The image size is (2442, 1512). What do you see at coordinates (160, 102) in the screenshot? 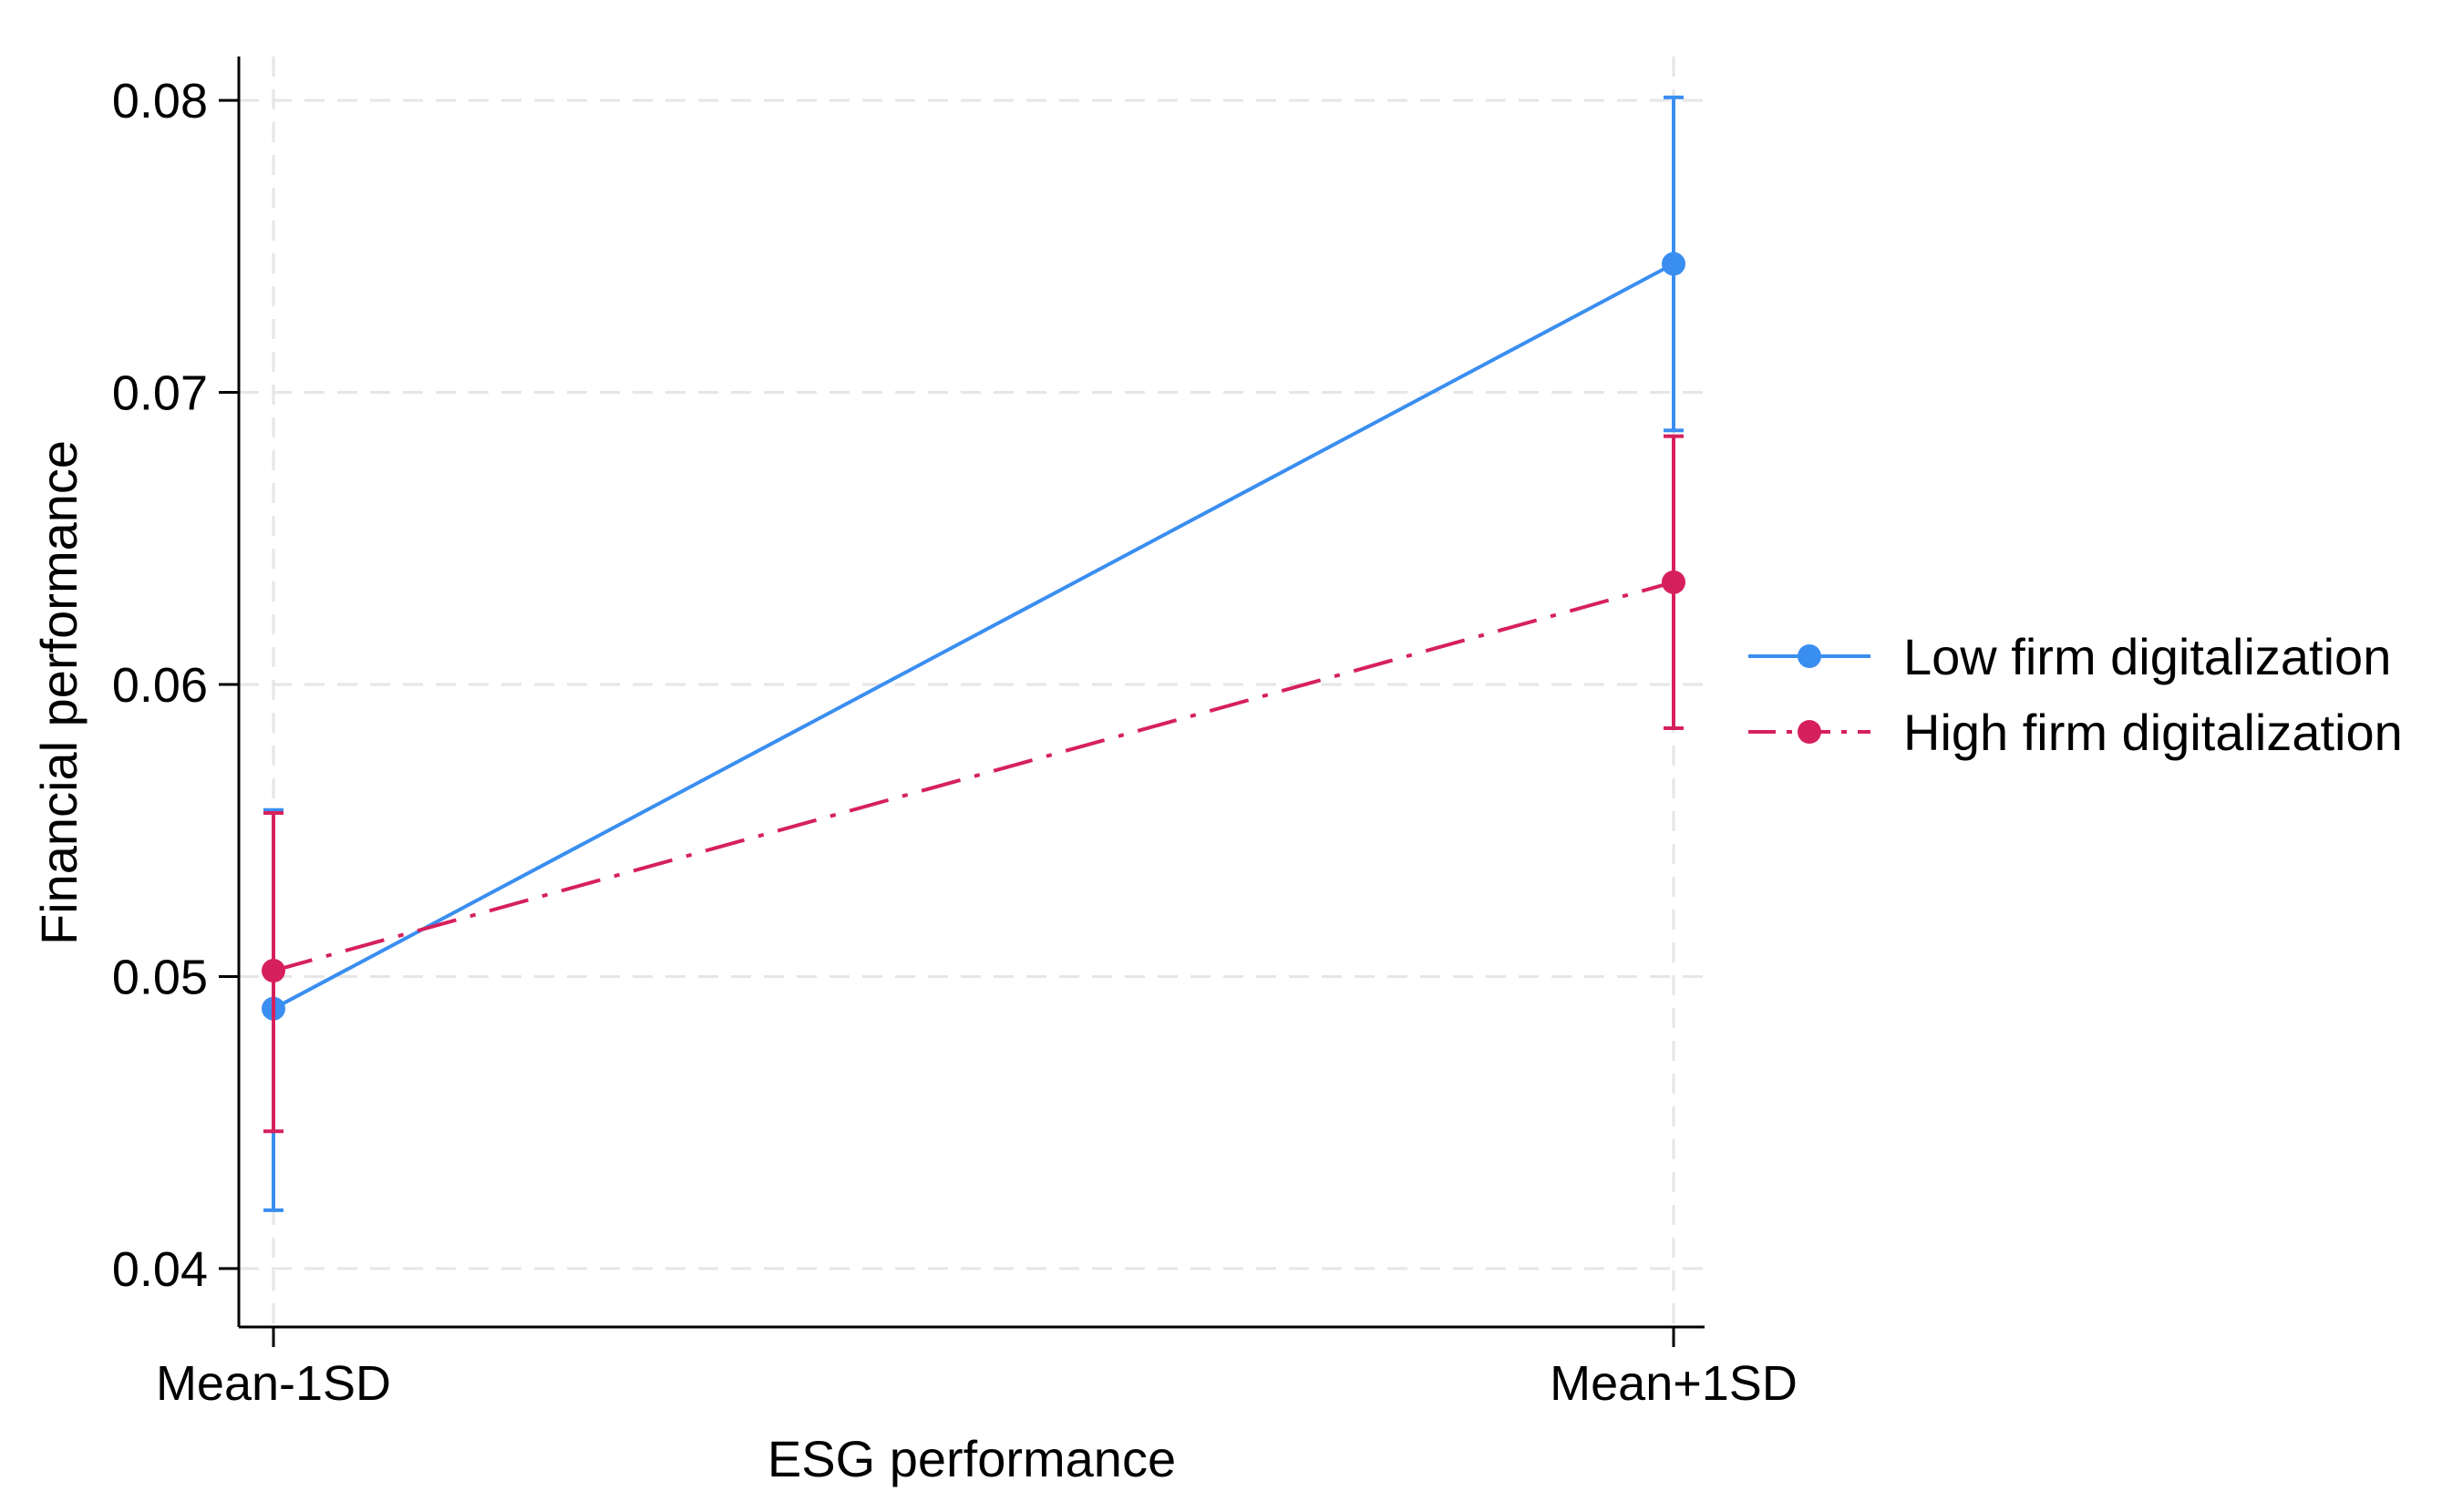
I see `y-tick-label: 0.08` at bounding box center [160, 102].